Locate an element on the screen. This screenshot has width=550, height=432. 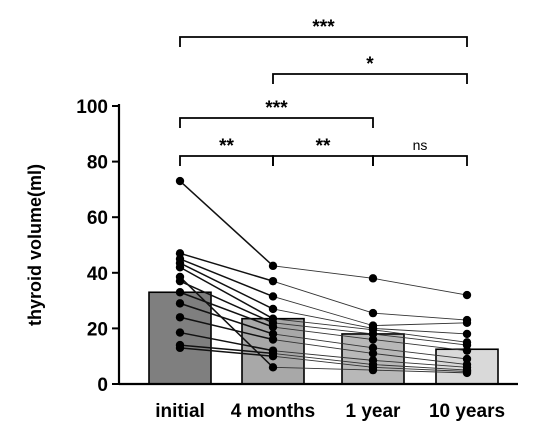
sig-label-2: *** is located at coordinates (276, 108).